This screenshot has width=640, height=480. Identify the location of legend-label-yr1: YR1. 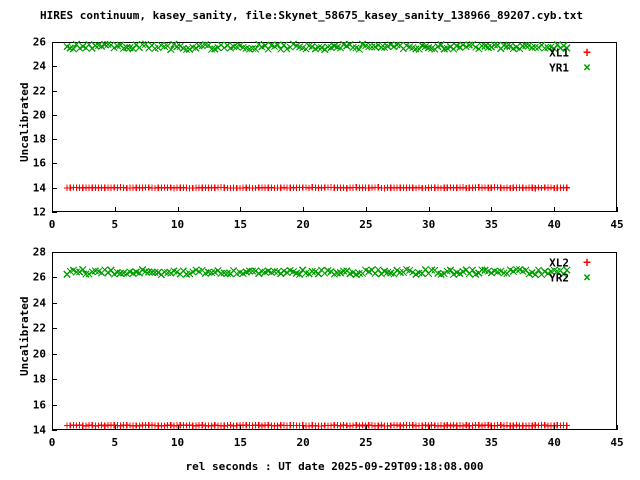
(559, 68).